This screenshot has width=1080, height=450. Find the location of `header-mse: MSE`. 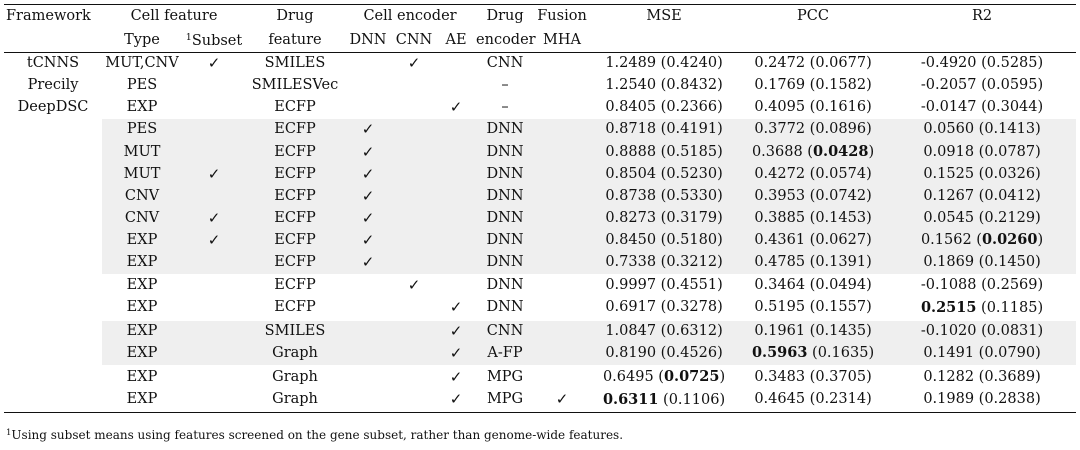

header-mse: MSE is located at coordinates (664, 16).